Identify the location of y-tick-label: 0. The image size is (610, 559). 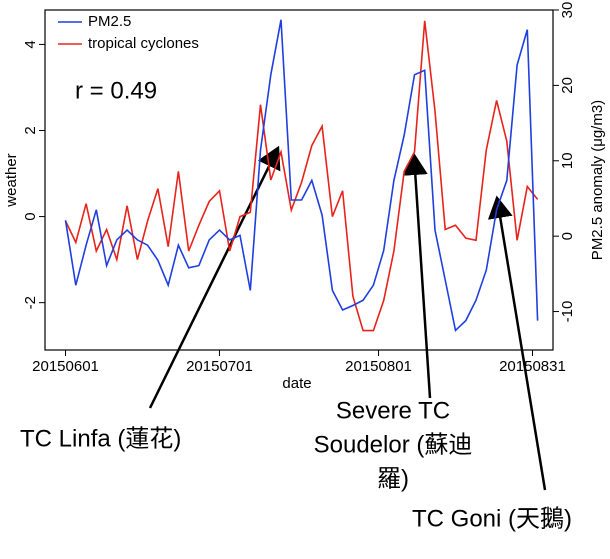
(30, 216).